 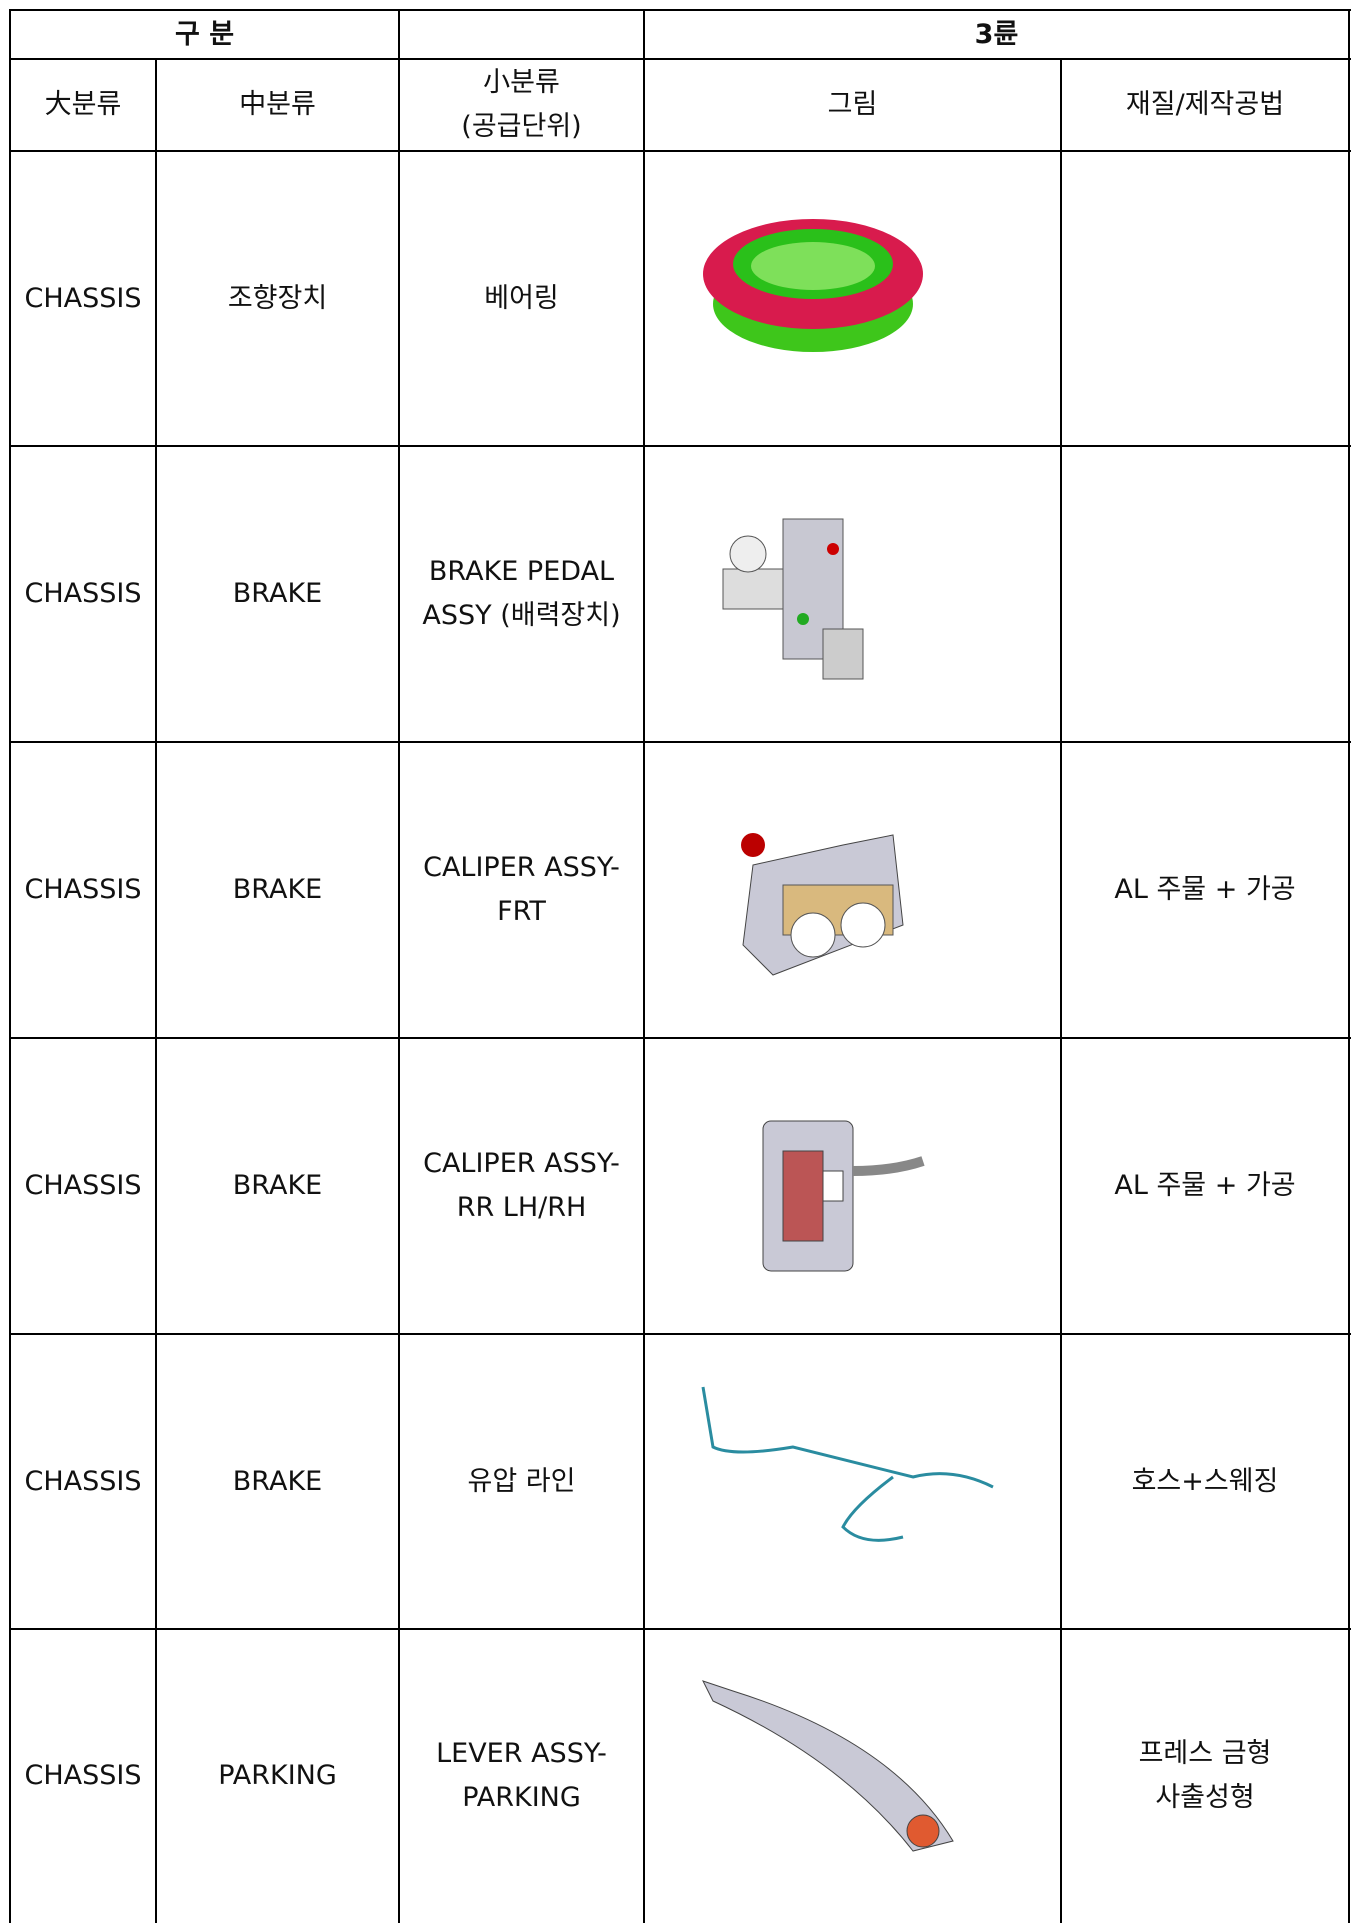 I want to click on column-header: 小분류 (공급단위), so click(x=521, y=105).